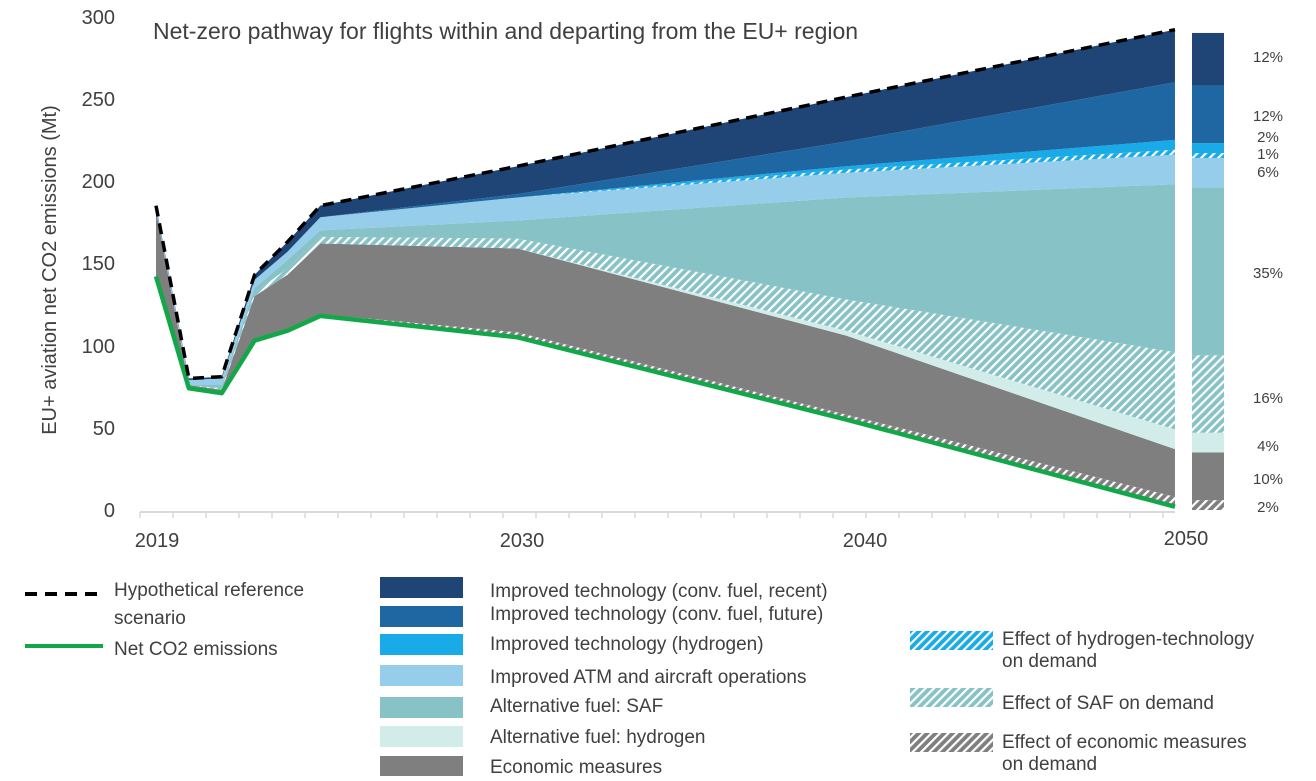 This screenshot has height=781, width=1316. I want to click on share-labels: 12% 12% 2% 1% 6% 35% 16% 4% 10% 2%, so click(1268, 282).